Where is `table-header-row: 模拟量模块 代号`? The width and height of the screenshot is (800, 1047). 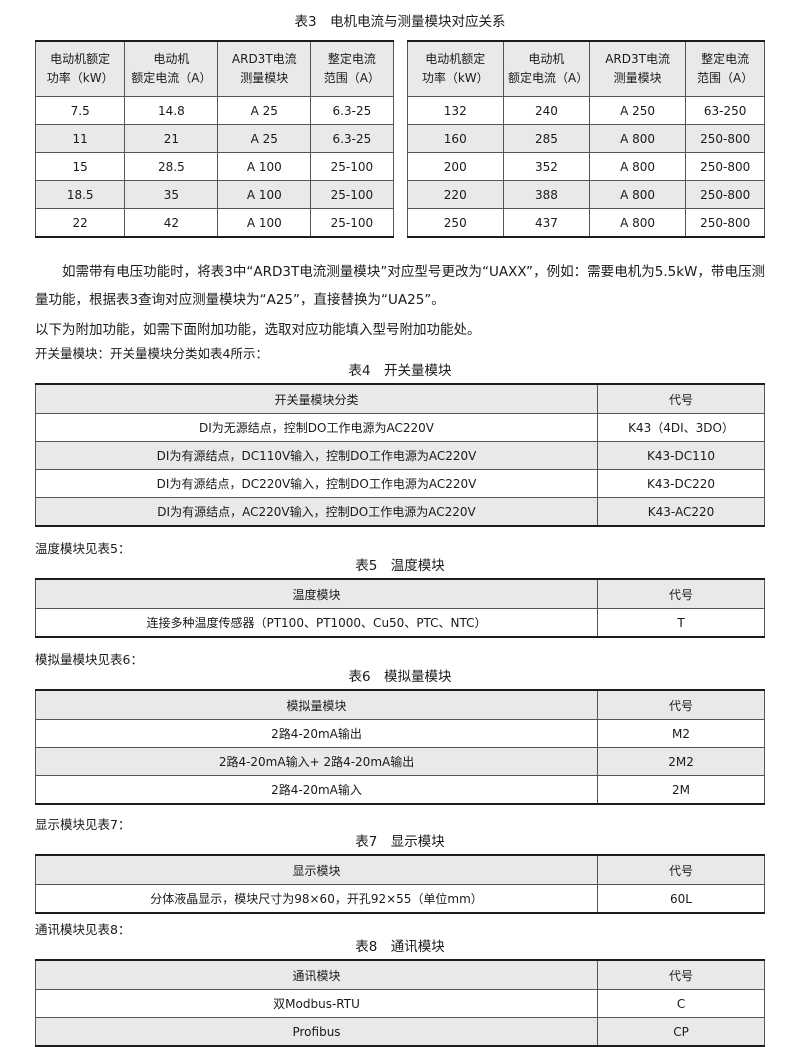 table-header-row: 模拟量模块 代号 is located at coordinates (399, 704).